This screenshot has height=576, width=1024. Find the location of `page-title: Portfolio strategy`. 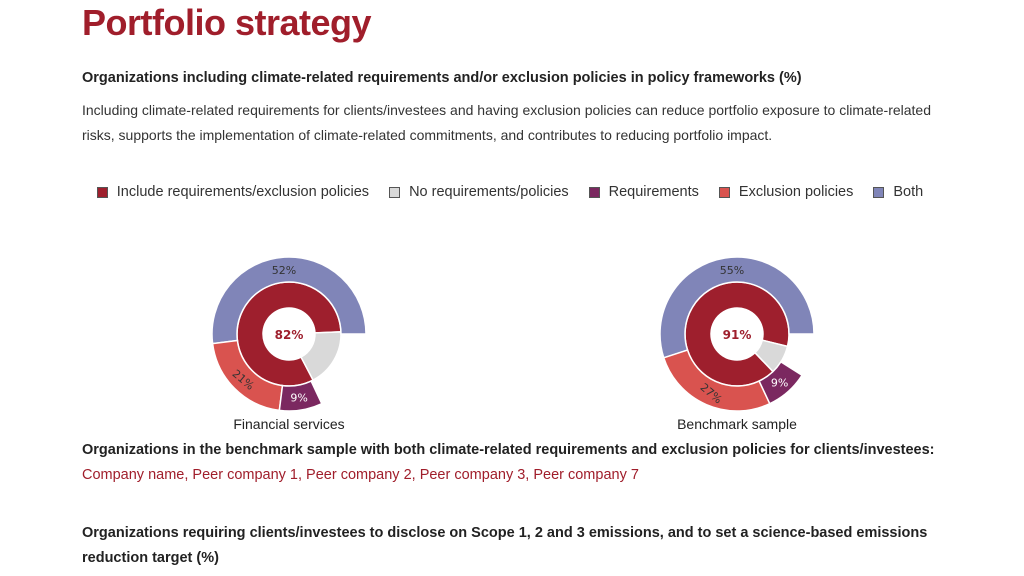

page-title: Portfolio strategy is located at coordinates (227, 22).